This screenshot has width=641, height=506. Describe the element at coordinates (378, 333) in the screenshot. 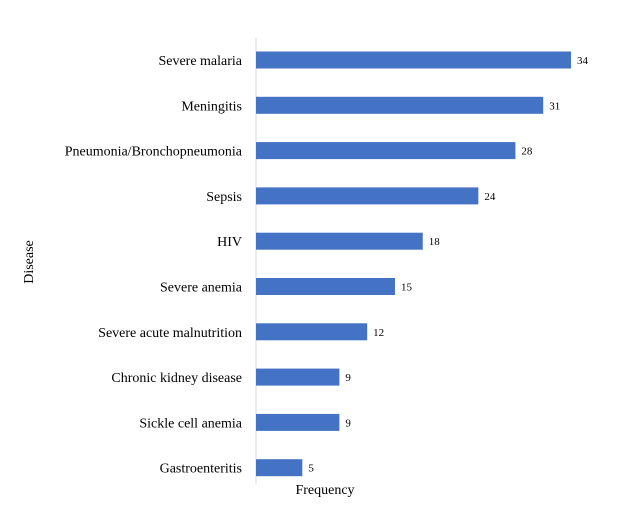

I see `data-label: 12` at that location.